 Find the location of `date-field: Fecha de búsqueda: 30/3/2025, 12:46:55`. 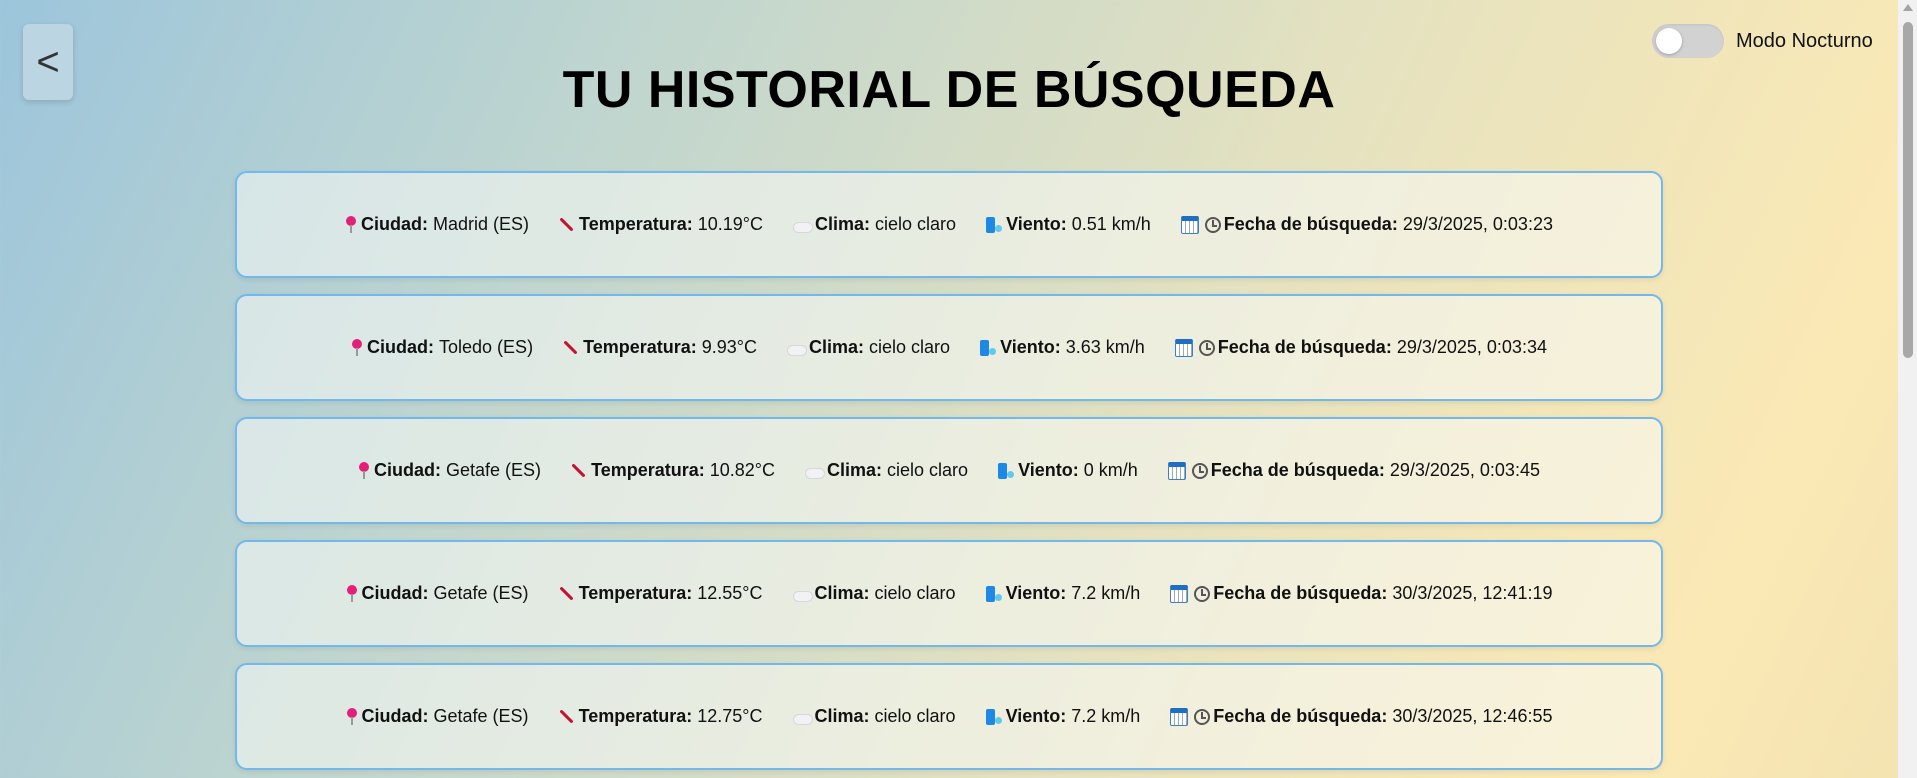

date-field: Fecha de búsqueda: 30/3/2025, 12:46:55 is located at coordinates (1361, 716).